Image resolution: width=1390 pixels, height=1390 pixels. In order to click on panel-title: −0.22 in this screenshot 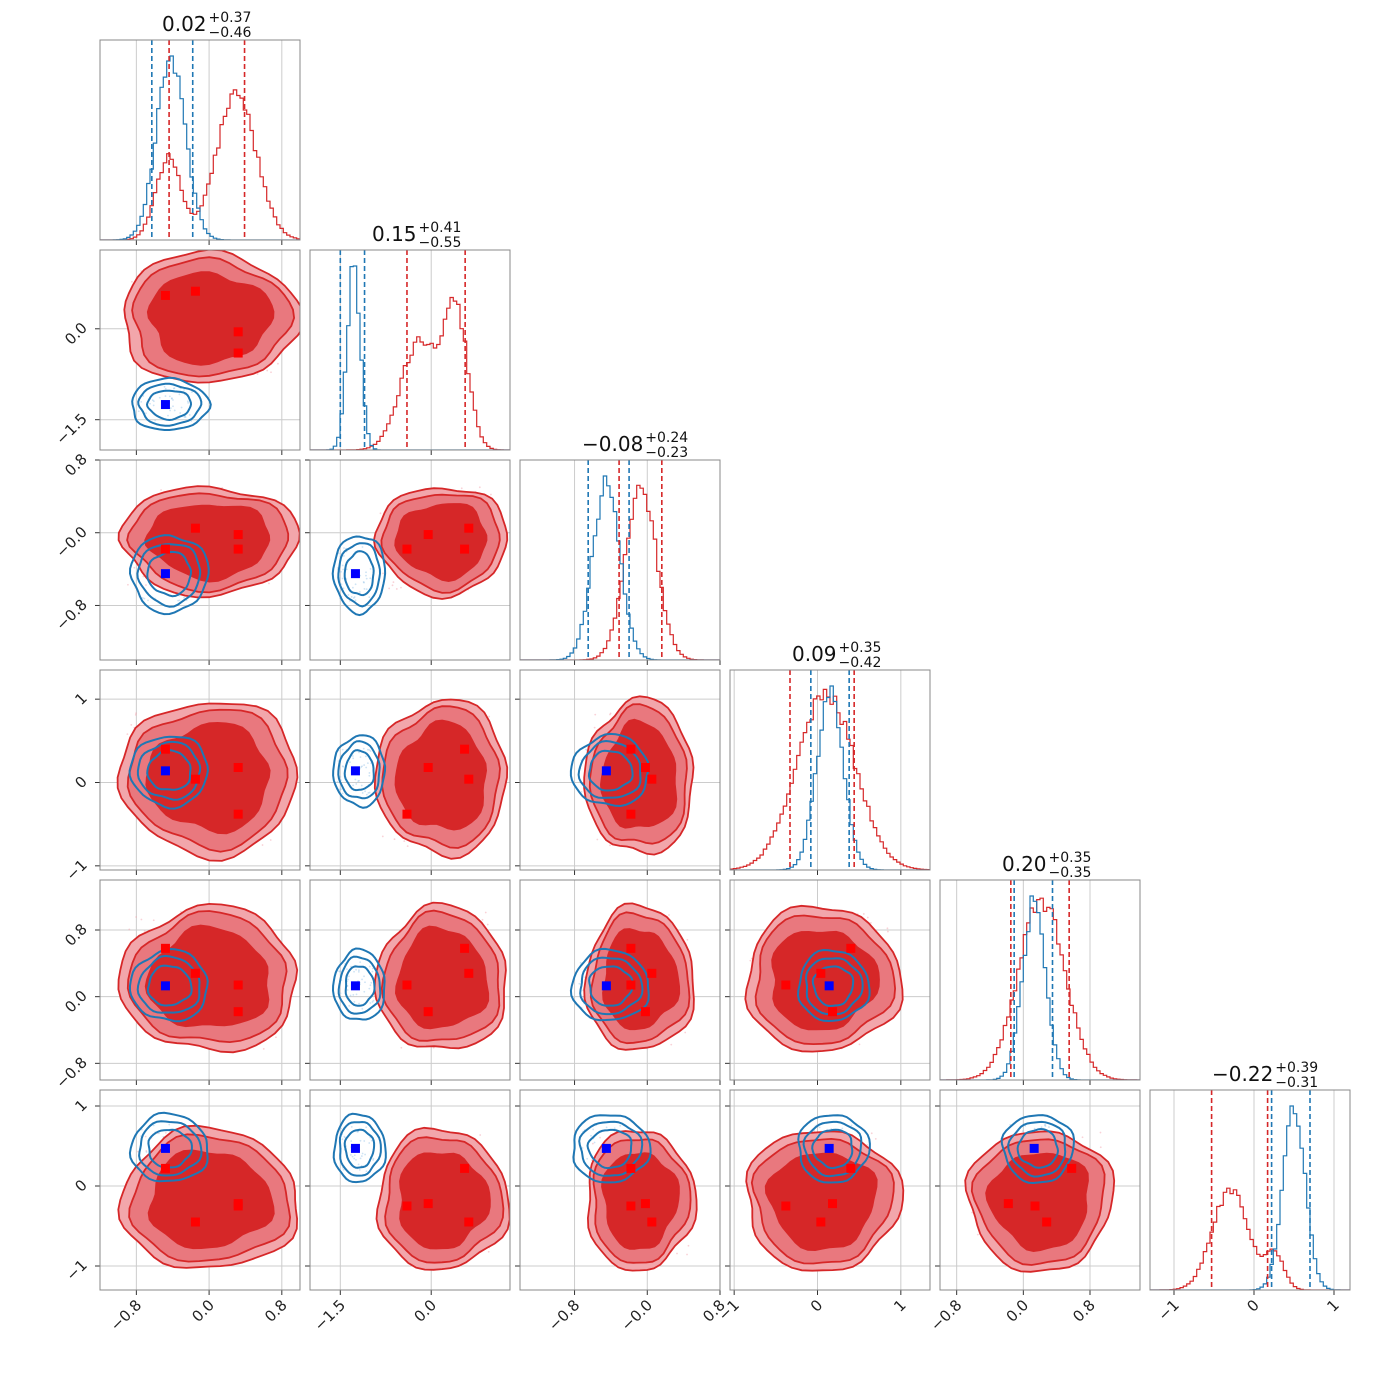, I will do `click(1242, 1074)`.